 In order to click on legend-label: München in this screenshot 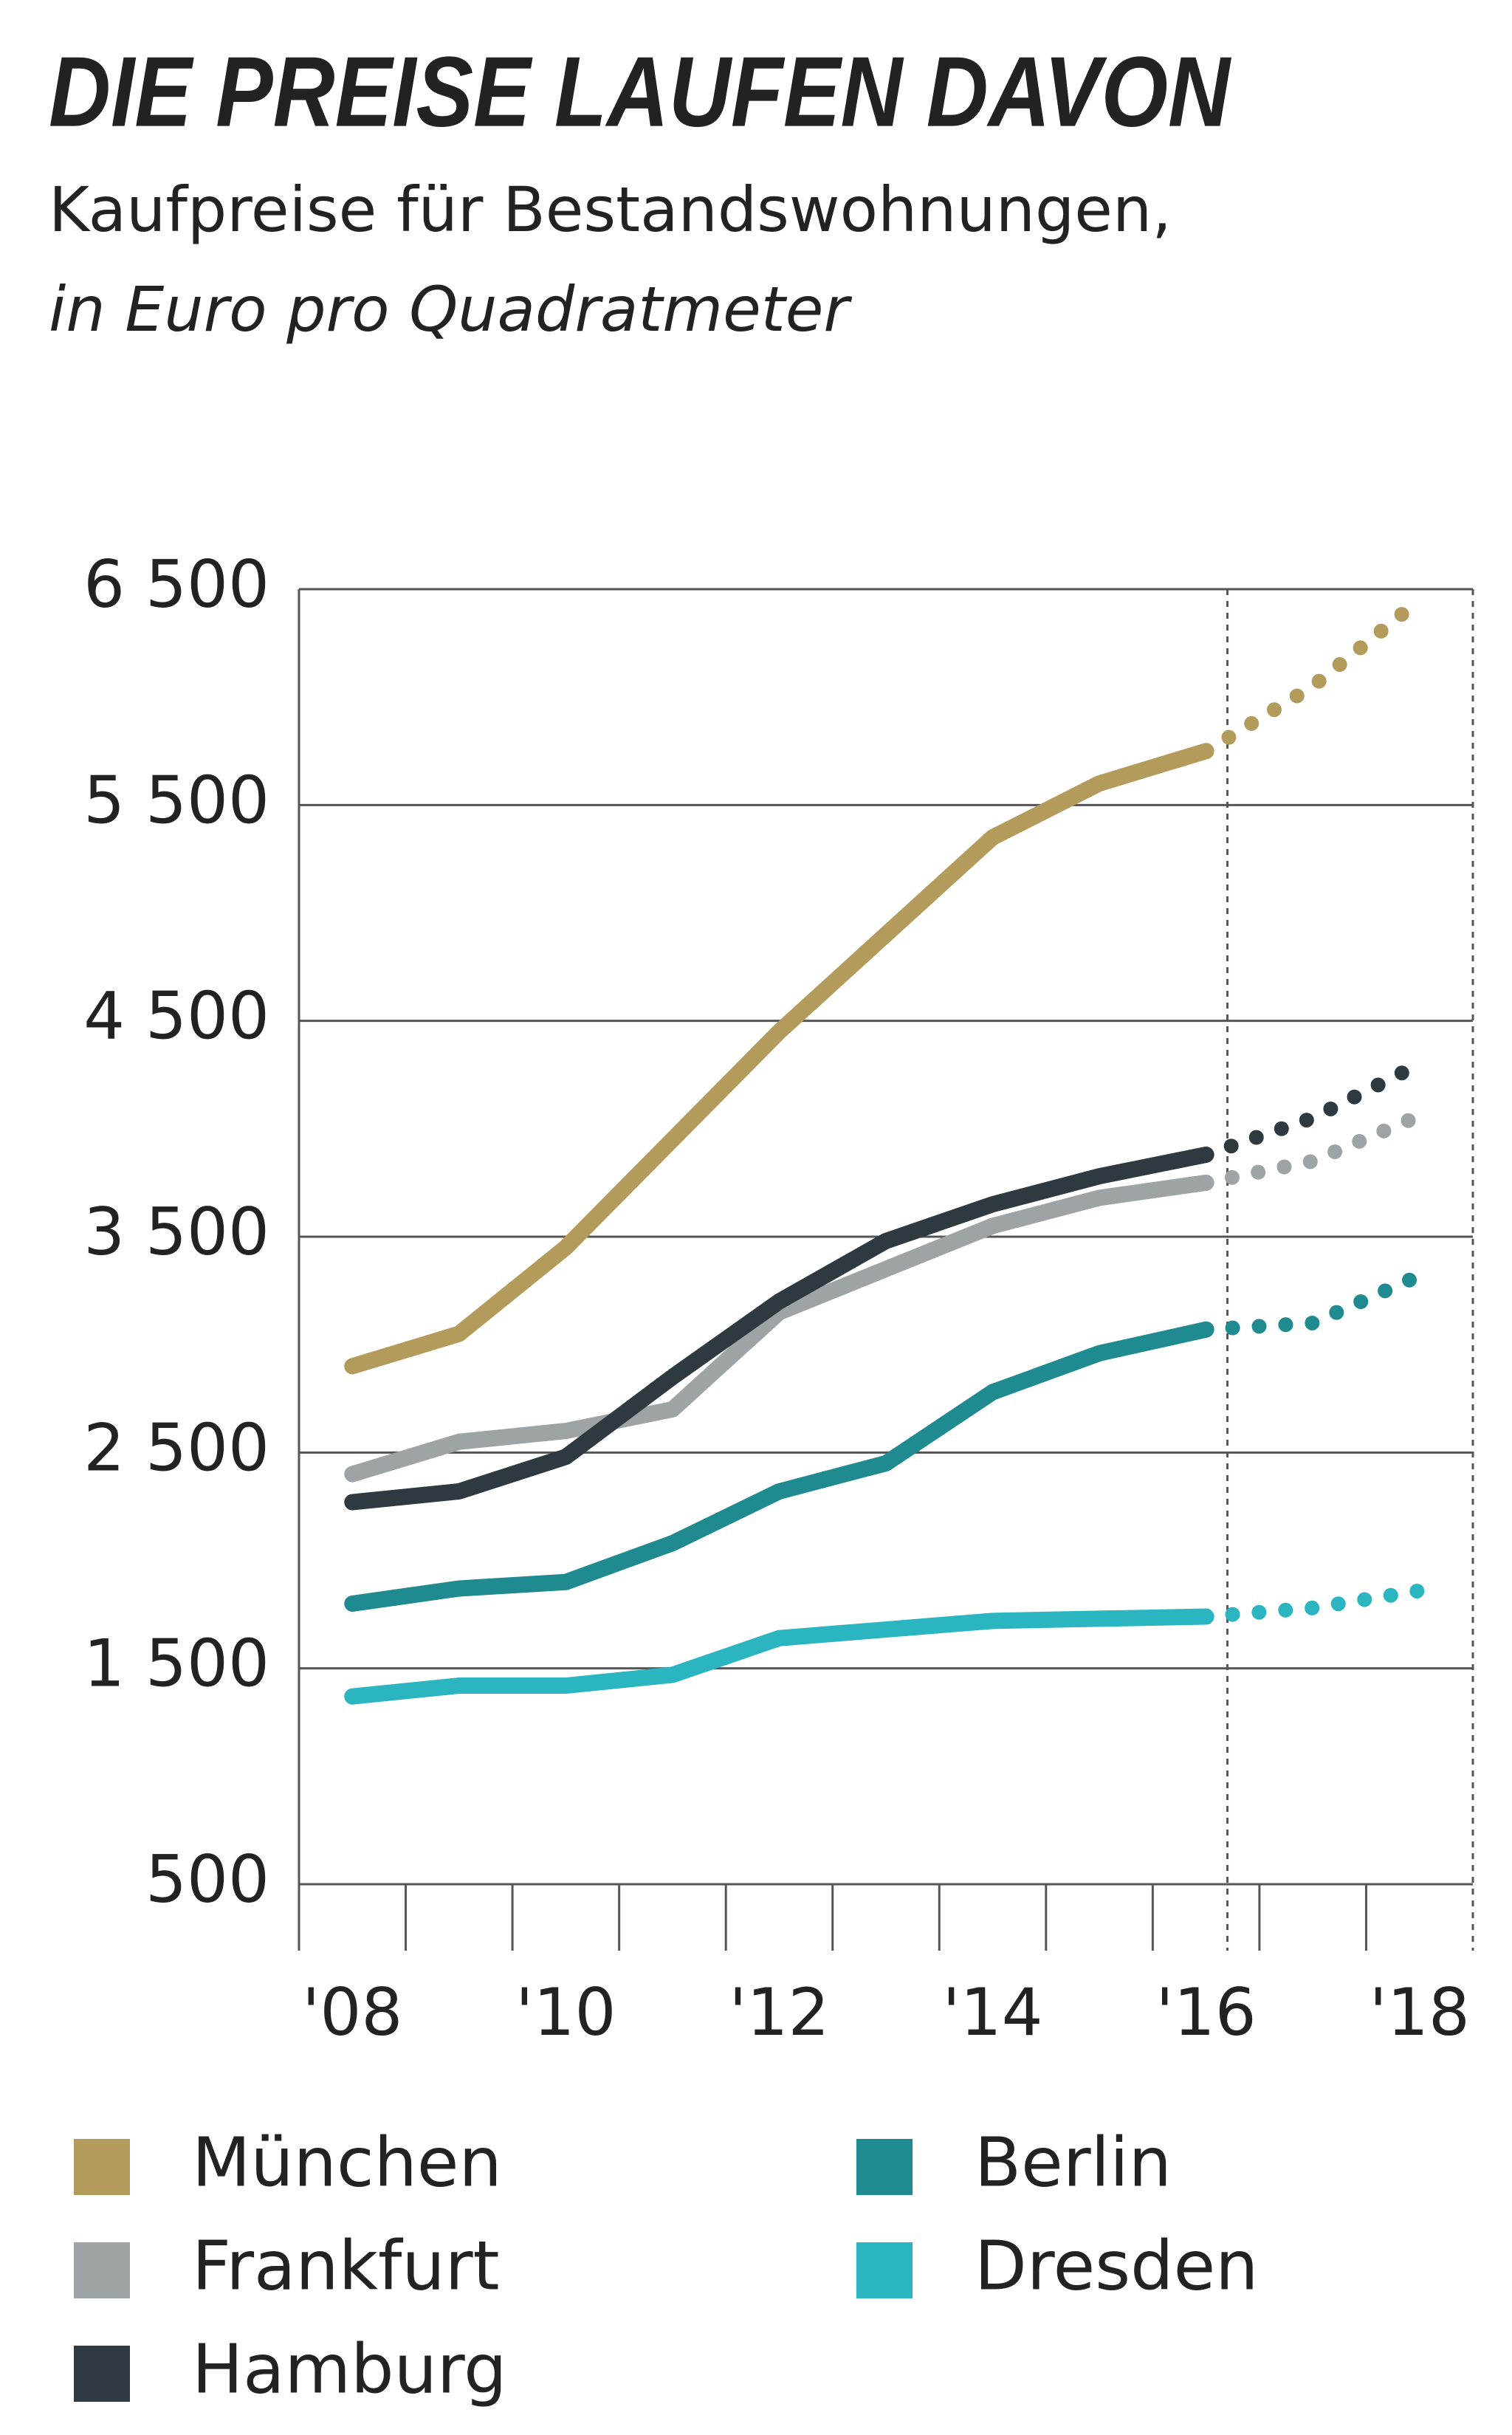, I will do `click(347, 2162)`.